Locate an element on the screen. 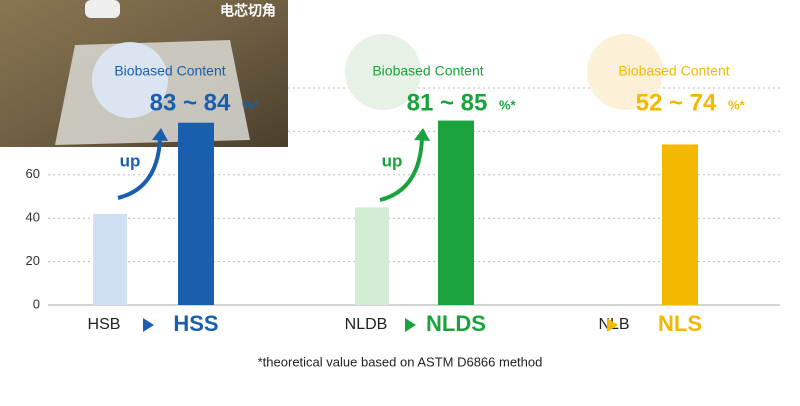  y-tick-label: 20 is located at coordinates (33, 260).